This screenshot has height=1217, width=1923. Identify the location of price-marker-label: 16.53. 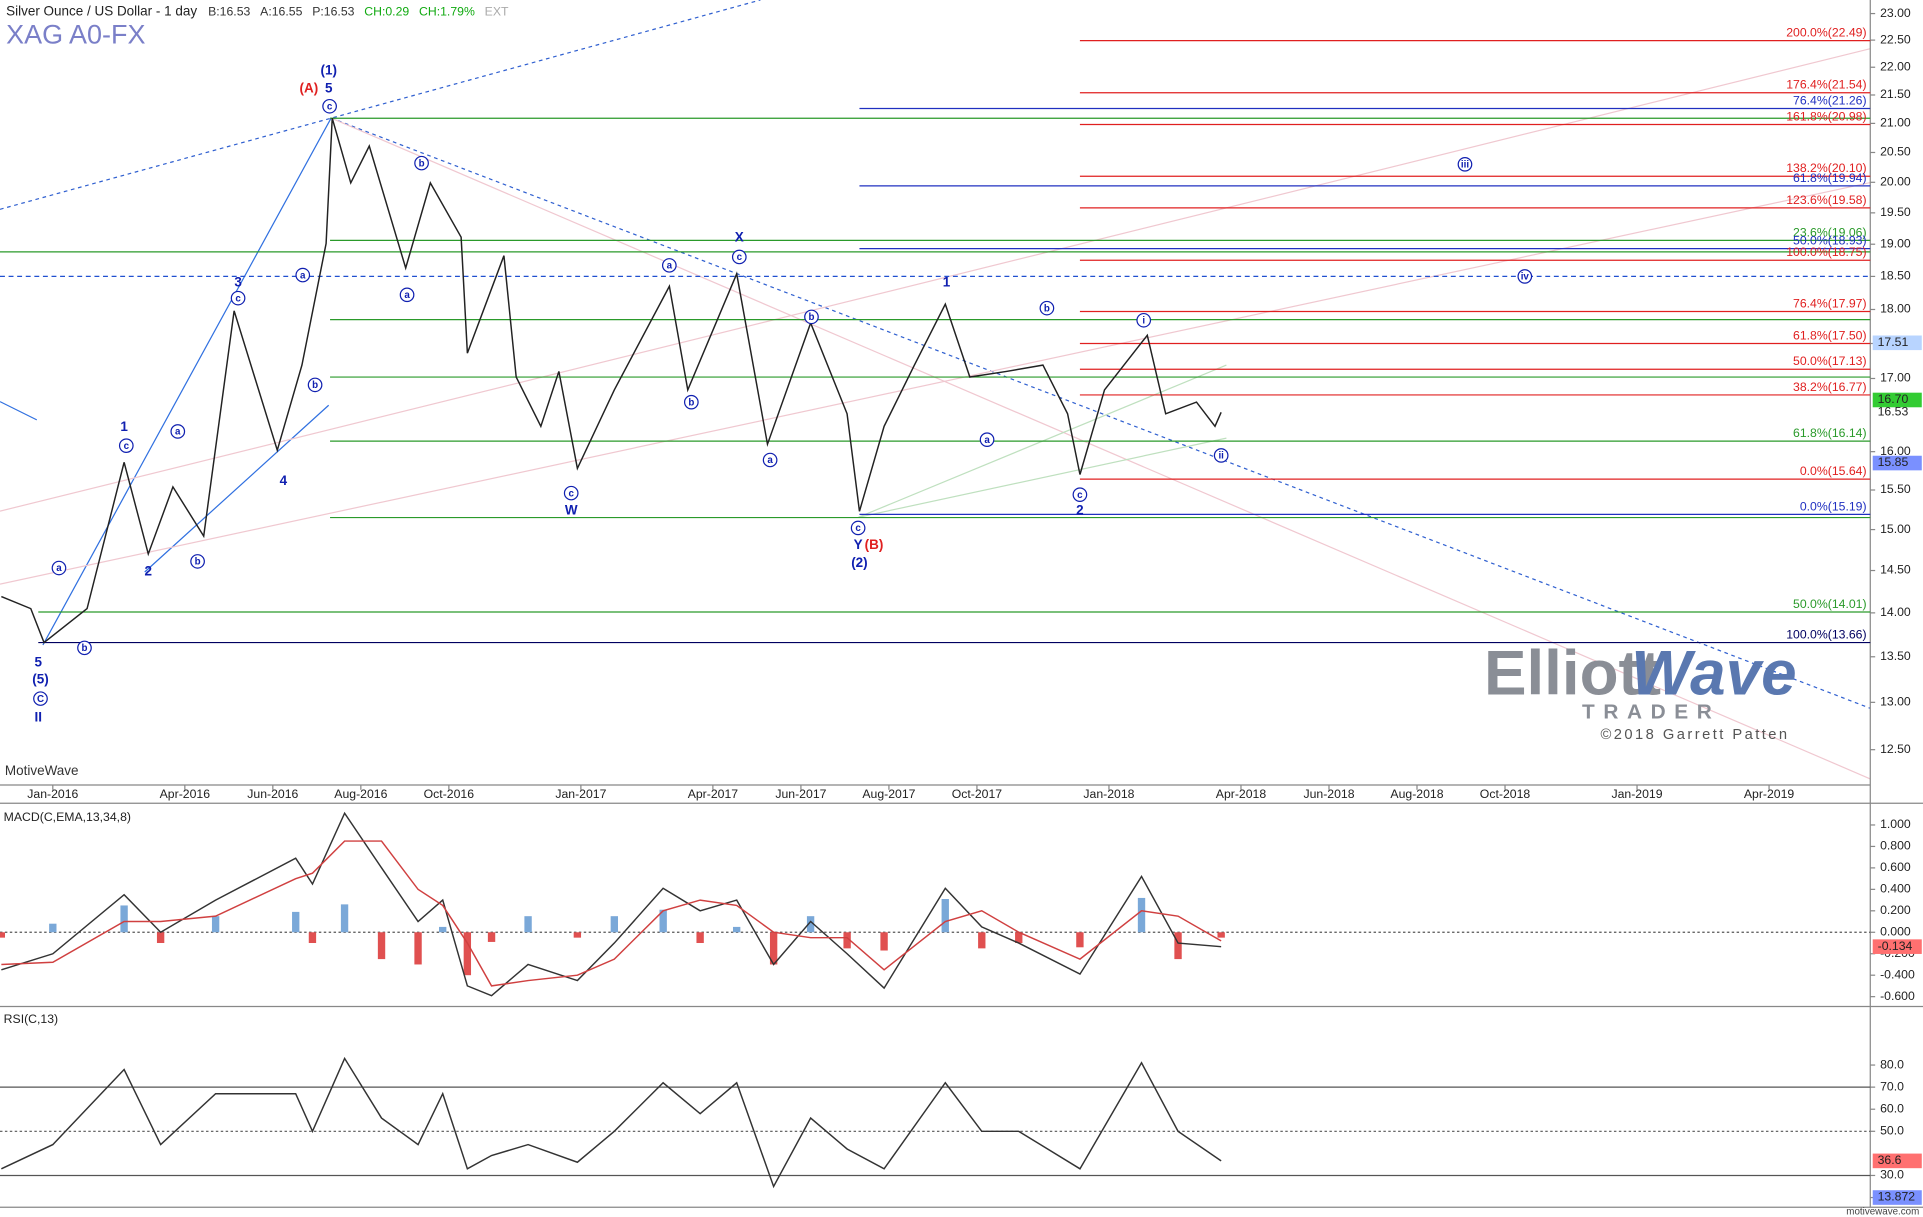
(1893, 412).